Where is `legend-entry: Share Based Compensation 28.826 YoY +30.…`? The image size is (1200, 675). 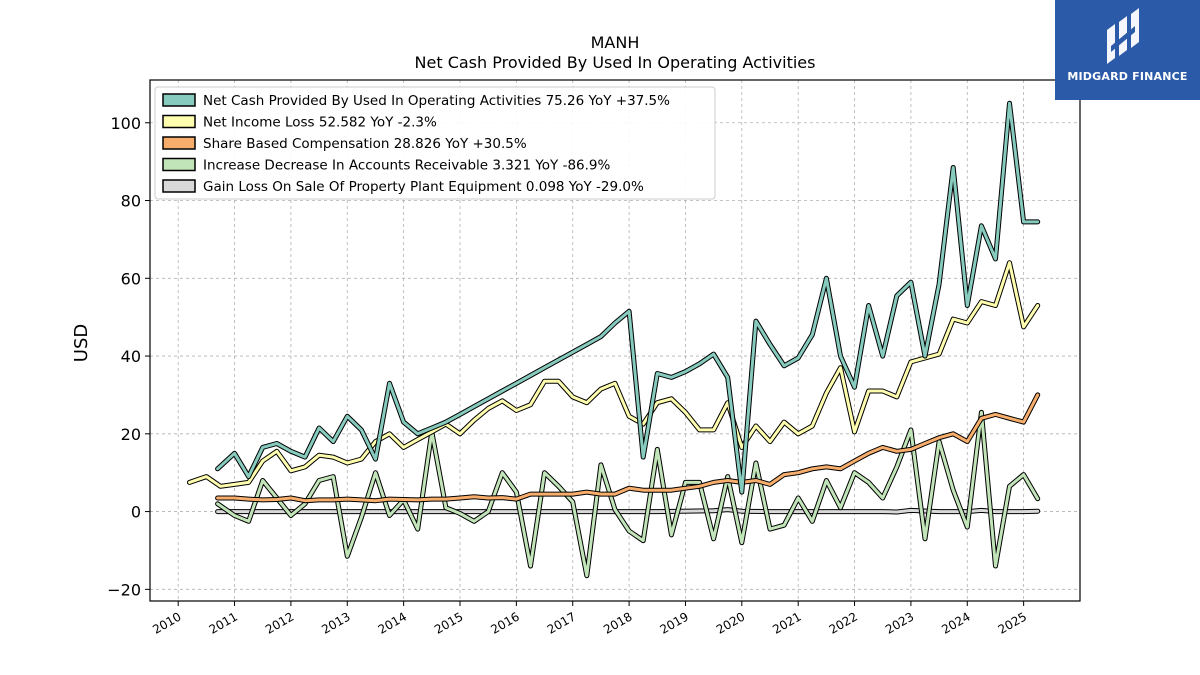
legend-entry: Share Based Compensation 28.826 YoY +30.… is located at coordinates (365, 144).